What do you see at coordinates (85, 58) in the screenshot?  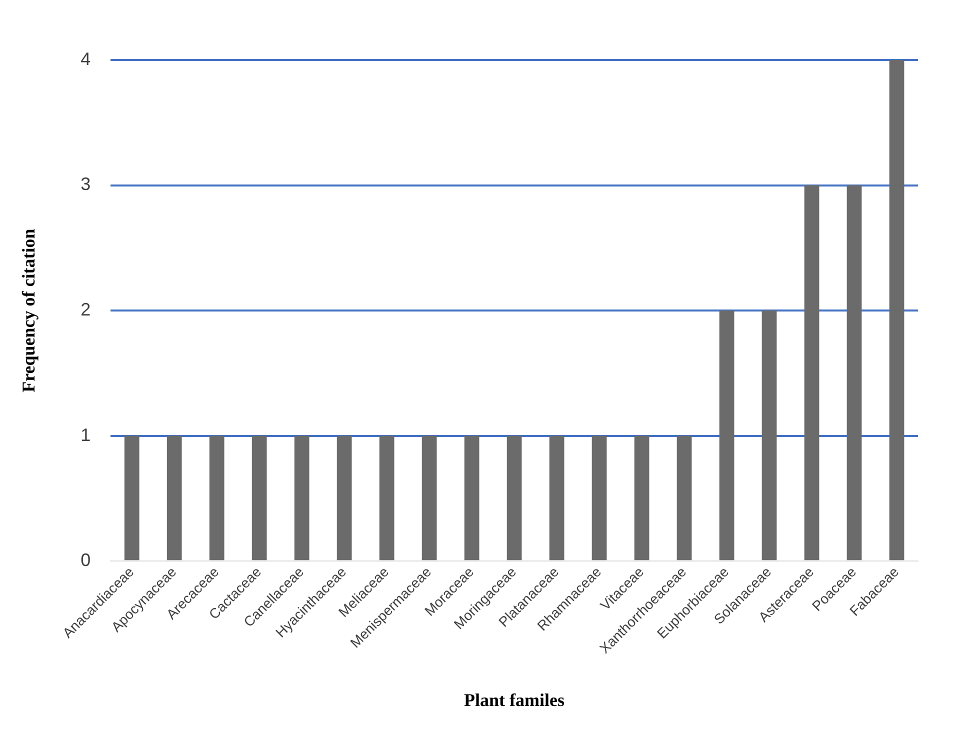 I see `y-tick-label: 4` at bounding box center [85, 58].